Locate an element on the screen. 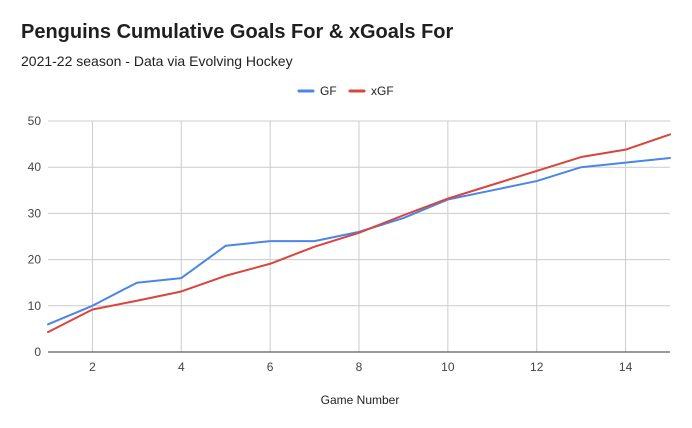  x-tick-label: 6 is located at coordinates (270, 367).